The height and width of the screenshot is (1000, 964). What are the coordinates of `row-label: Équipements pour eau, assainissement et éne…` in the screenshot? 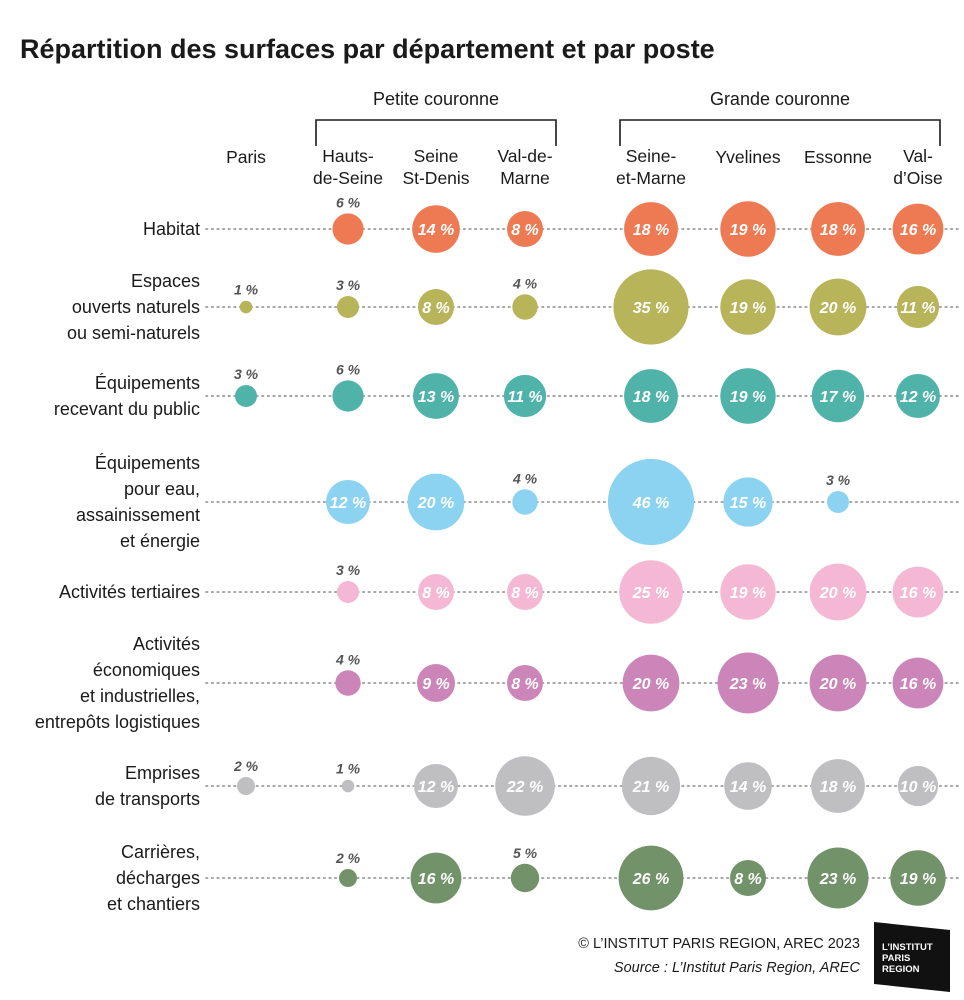 It's located at (138, 502).